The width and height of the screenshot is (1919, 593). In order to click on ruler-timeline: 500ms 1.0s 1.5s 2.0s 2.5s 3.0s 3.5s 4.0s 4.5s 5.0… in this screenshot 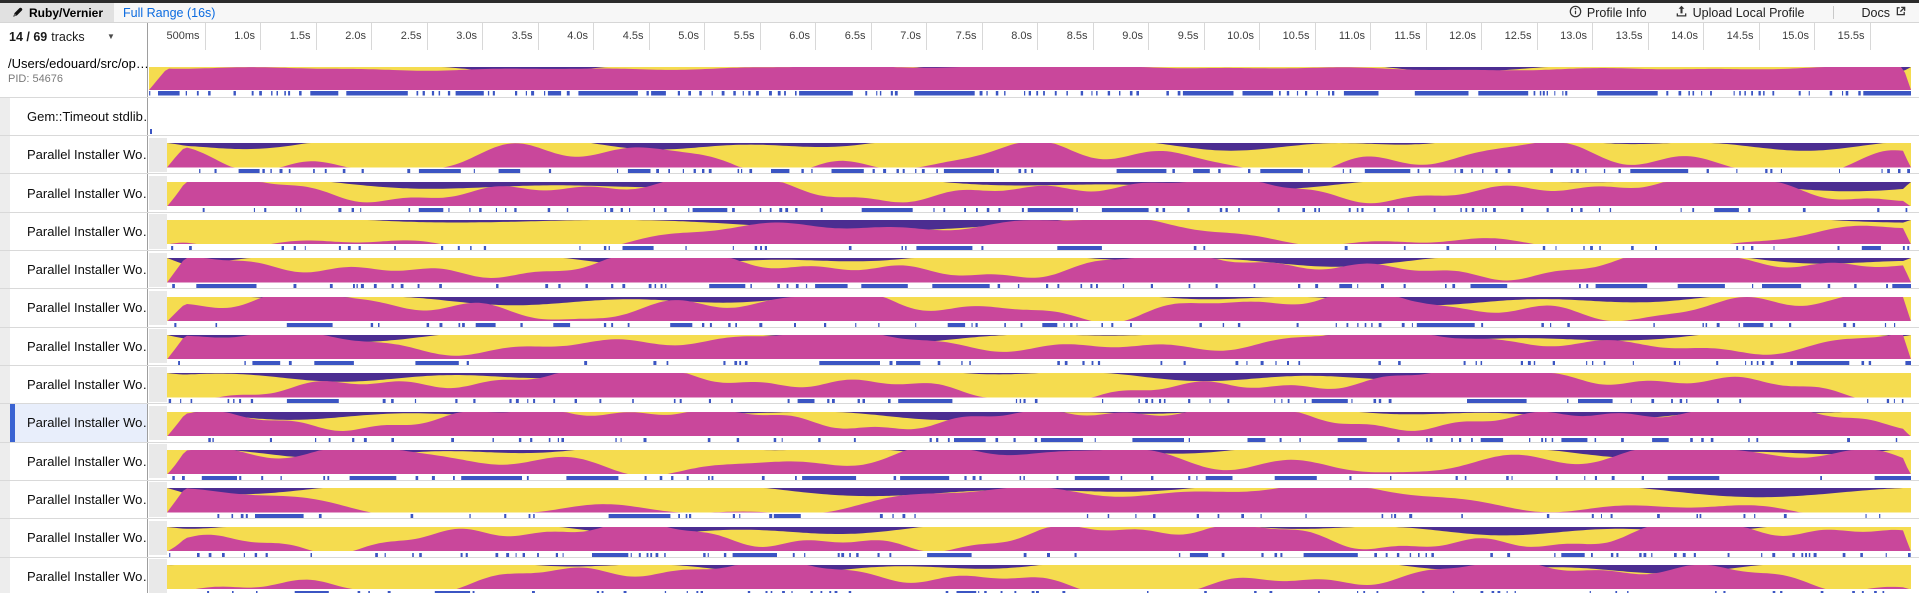, I will do `click(1033, 36)`.